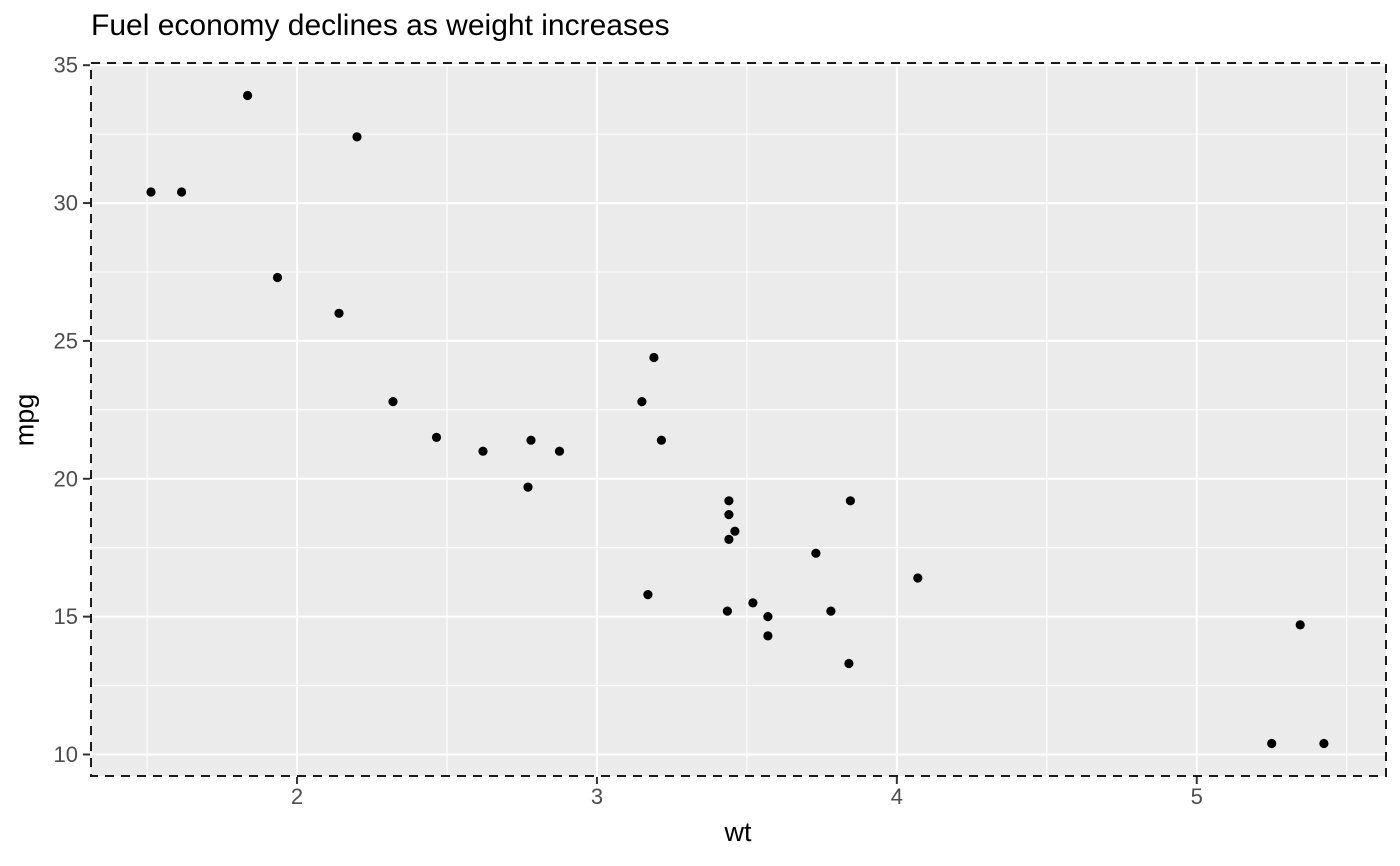  I want to click on y-axis-tick-label: 25, so click(66, 340).